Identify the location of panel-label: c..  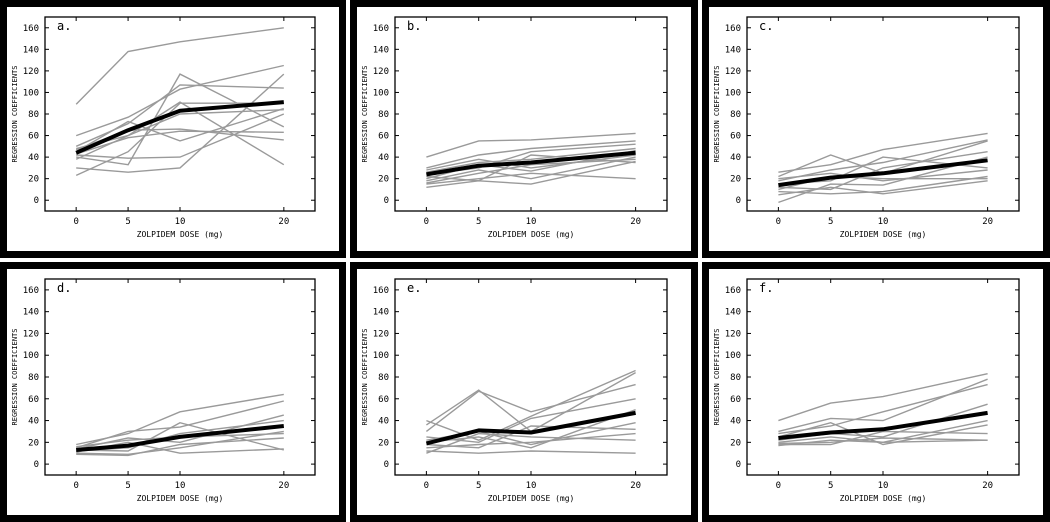
(766, 26).